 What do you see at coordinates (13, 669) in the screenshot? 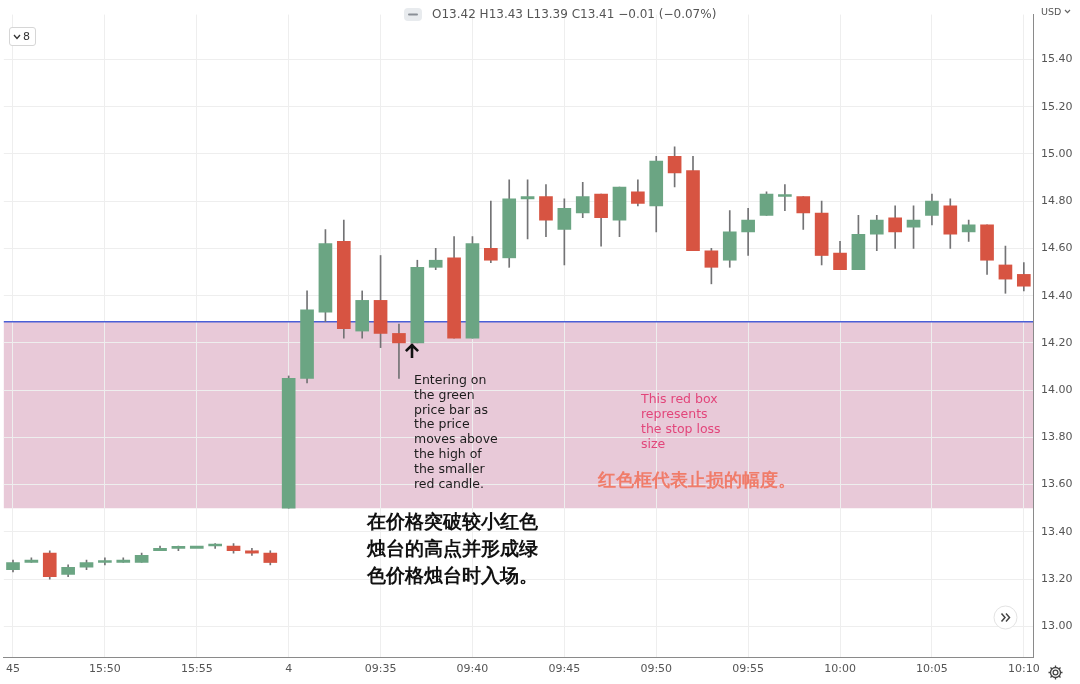
I see `x-tick-label: 45` at bounding box center [13, 669].